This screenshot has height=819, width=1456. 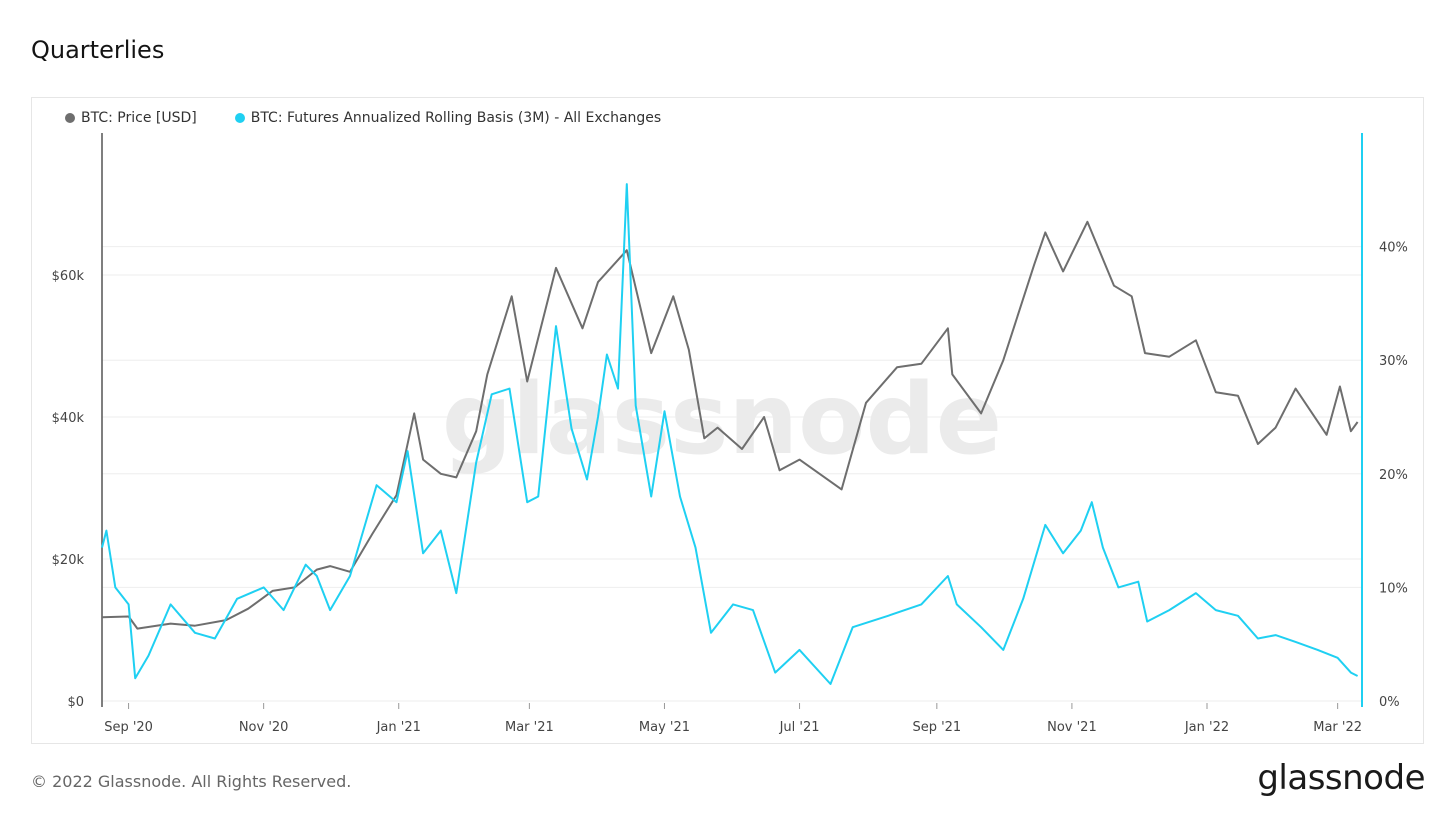 I want to click on x-tick-label: Sep '21, so click(x=936, y=727).